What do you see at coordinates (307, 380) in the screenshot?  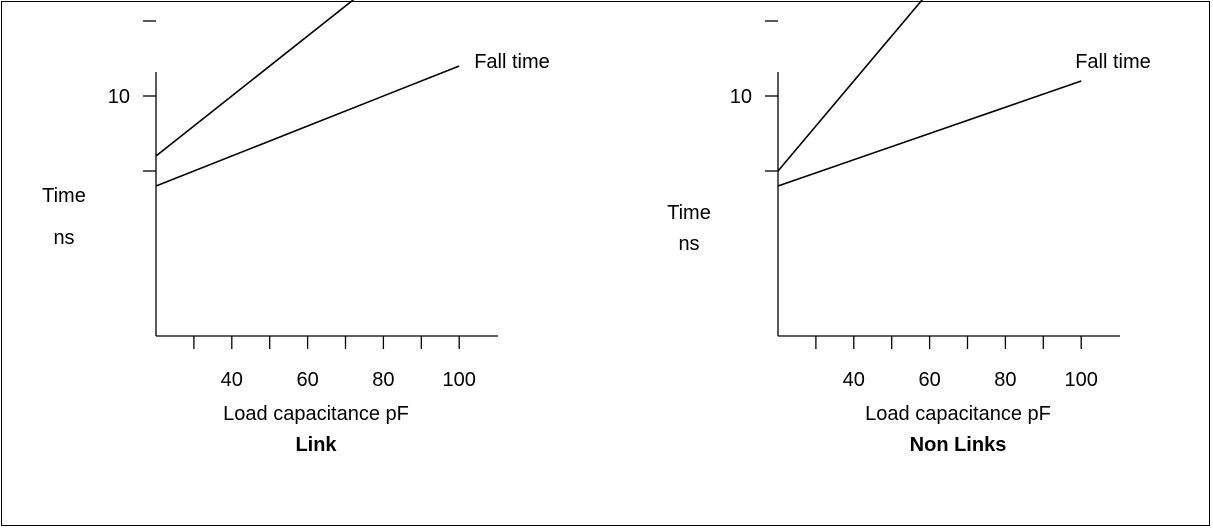 I see `chart-1-x-tick-label: 60` at bounding box center [307, 380].